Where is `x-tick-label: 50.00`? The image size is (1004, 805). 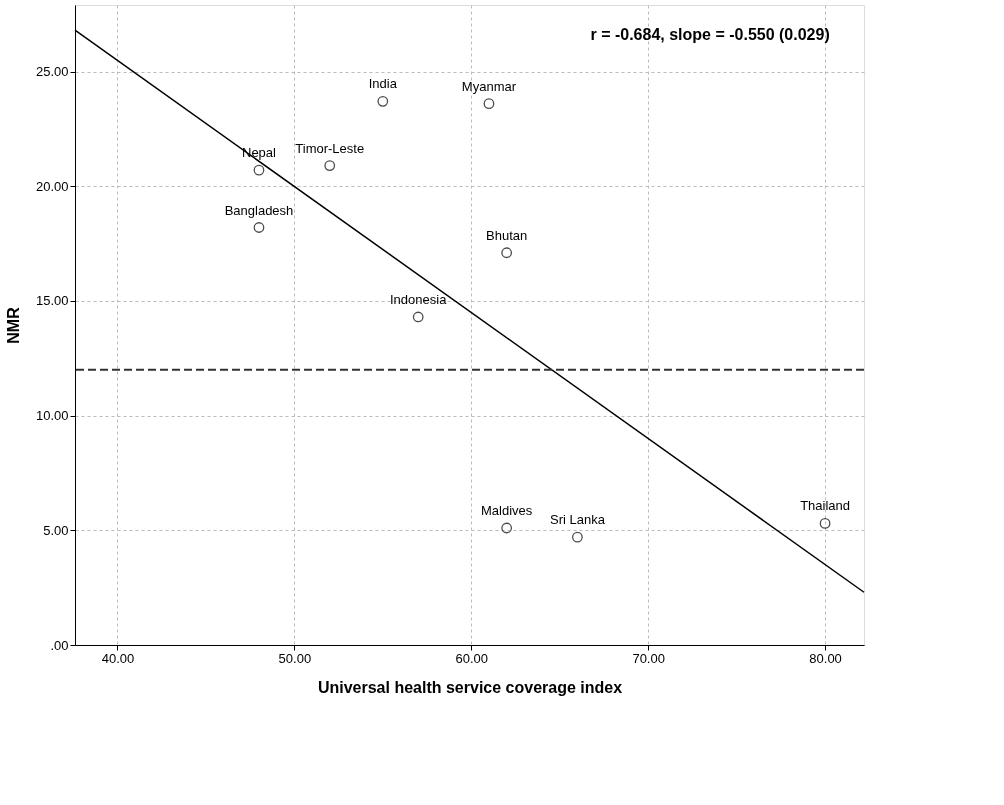
x-tick-label: 50.00 is located at coordinates (295, 658).